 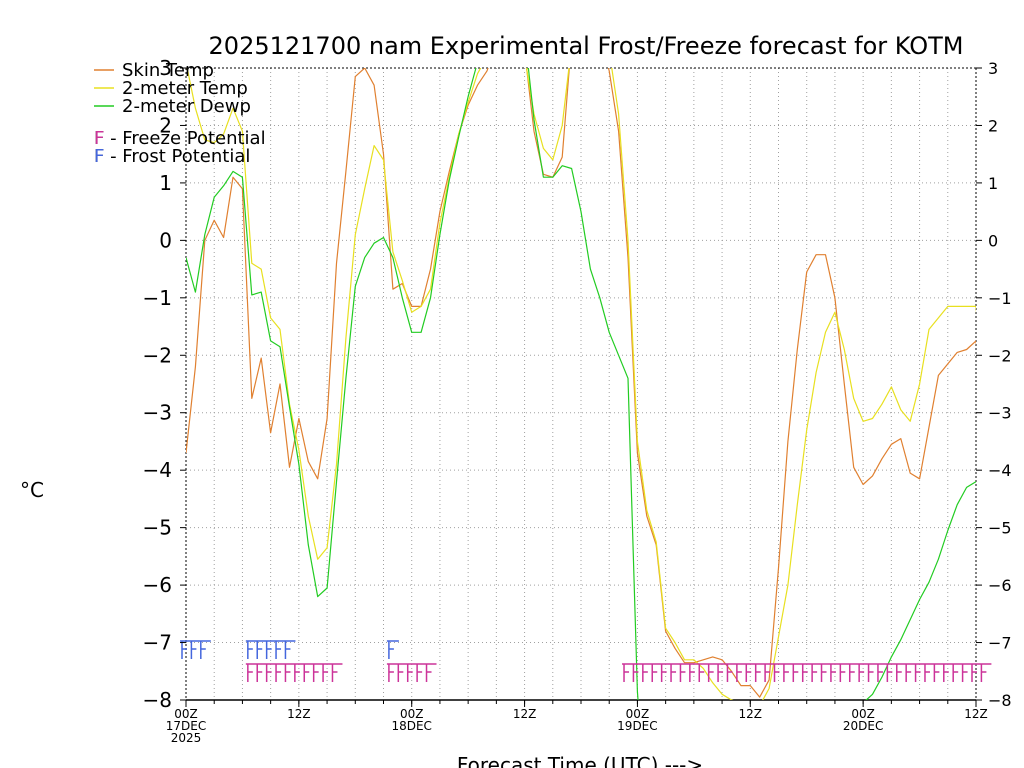 I want to click on potential-flags, so click(x=586, y=661).